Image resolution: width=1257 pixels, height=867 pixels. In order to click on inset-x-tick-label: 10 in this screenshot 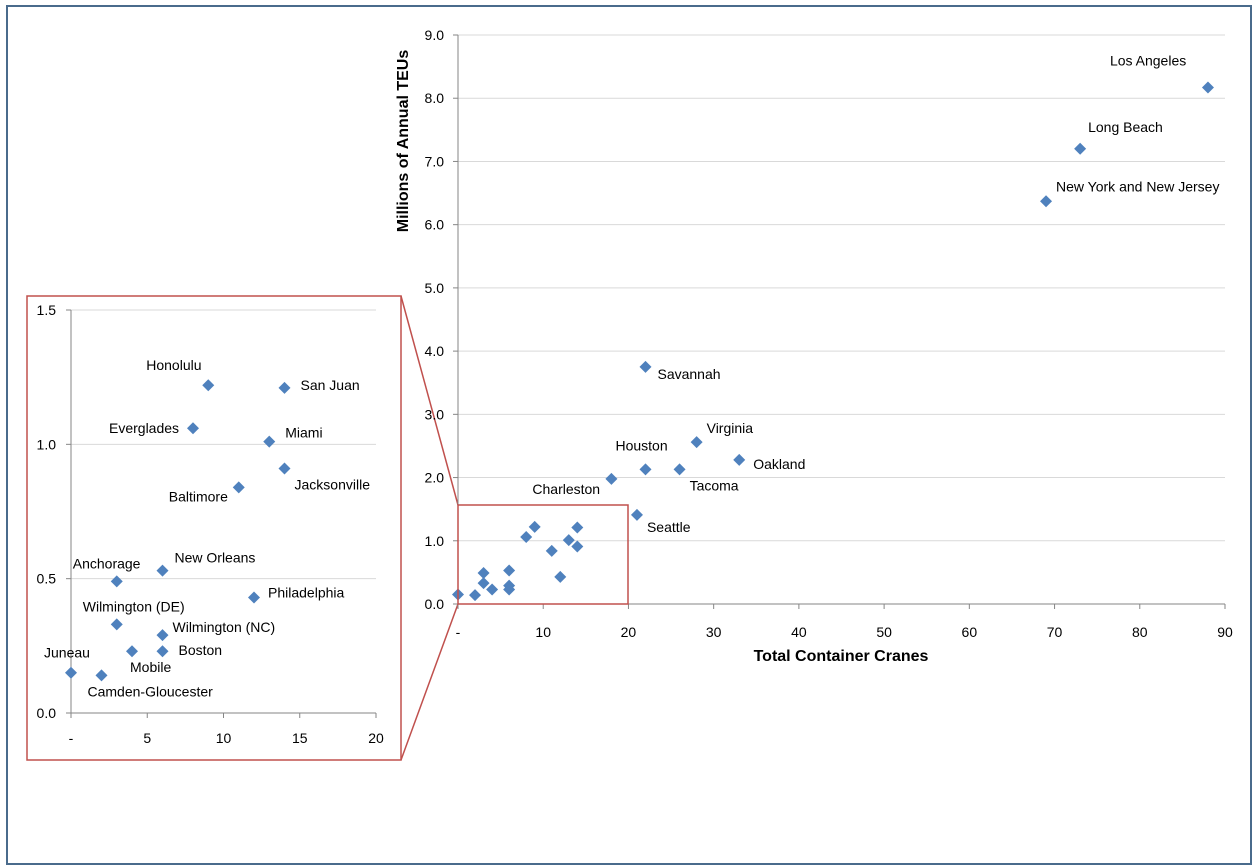, I will do `click(224, 738)`.